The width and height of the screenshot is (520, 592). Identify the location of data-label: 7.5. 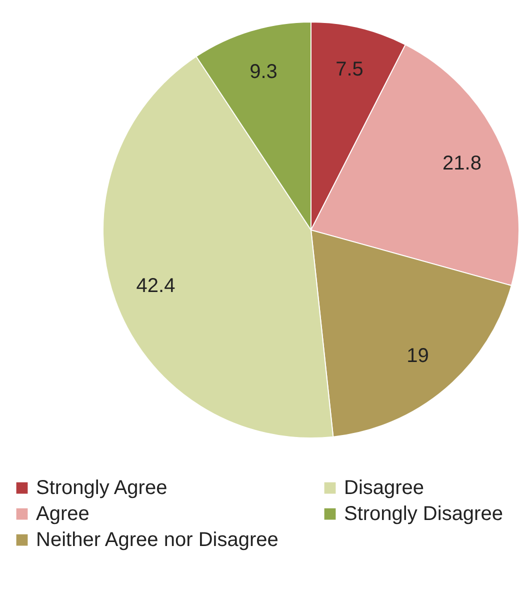
(350, 69).